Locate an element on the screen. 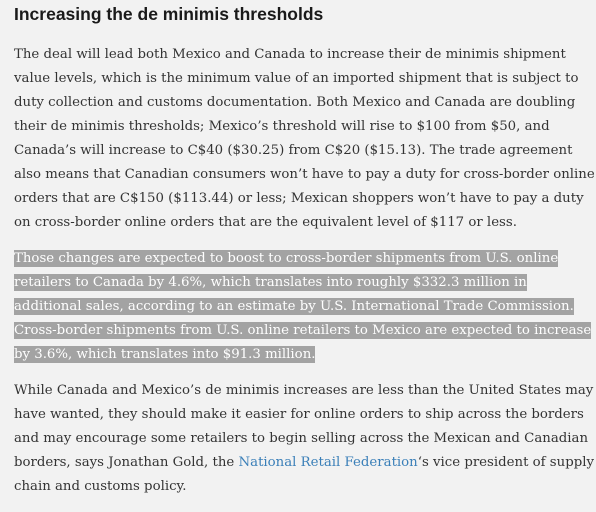 This screenshot has height=512, width=596. section-heading: Increasing the de minimis thresholds is located at coordinates (169, 14).